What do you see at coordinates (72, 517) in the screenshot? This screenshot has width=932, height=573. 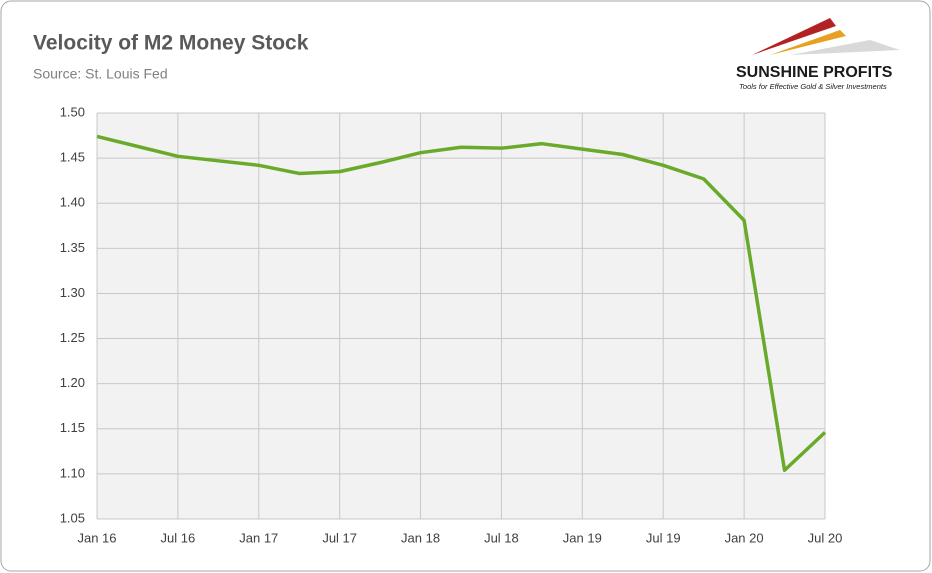 I see `y-tick-label: 1.05` at bounding box center [72, 517].